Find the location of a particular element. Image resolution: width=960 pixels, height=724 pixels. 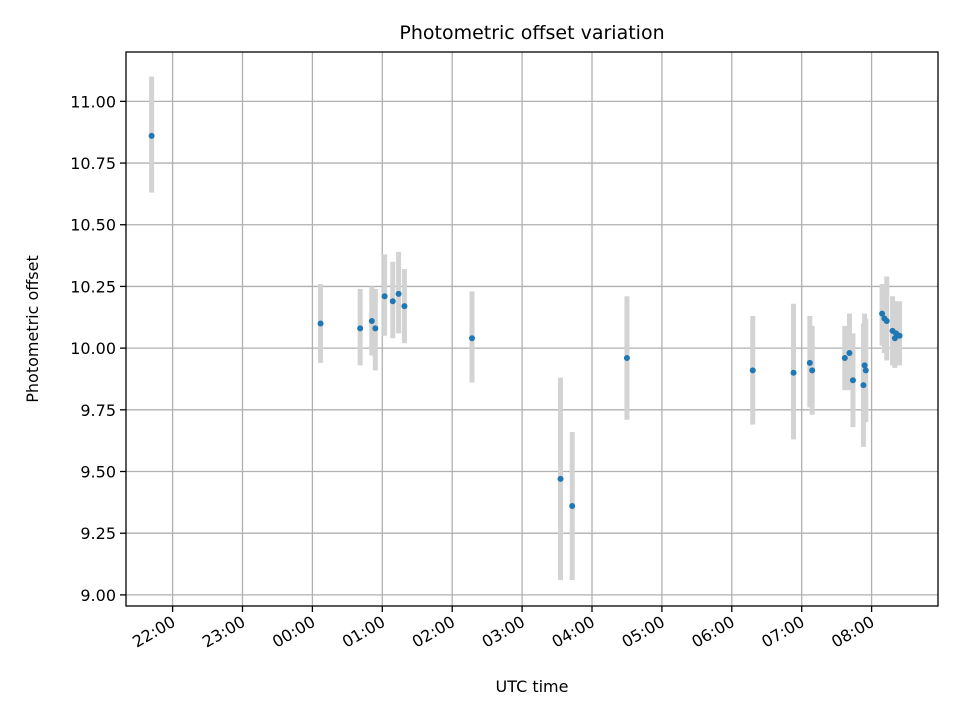

y-tick-label: 9.75 is located at coordinates (98, 410).